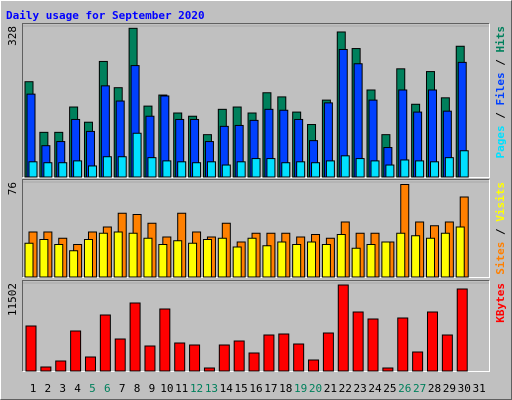  What do you see at coordinates (92, 388) in the screenshot?
I see `x-tick-label: 5` at bounding box center [92, 388].